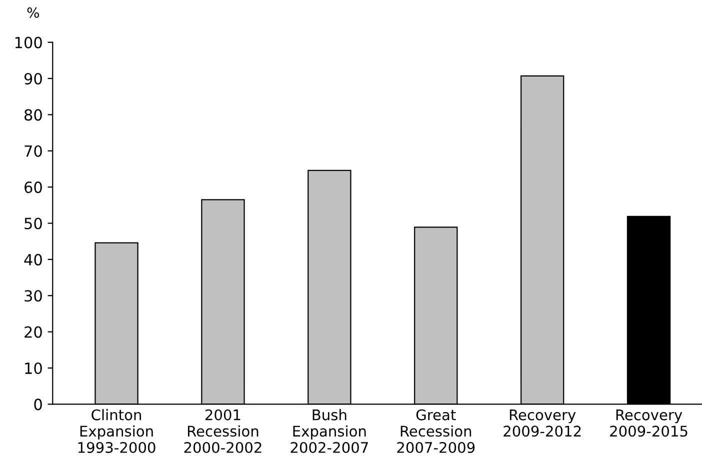  I want to click on x-tick-label: Recovery 2009-2015, so click(649, 423).